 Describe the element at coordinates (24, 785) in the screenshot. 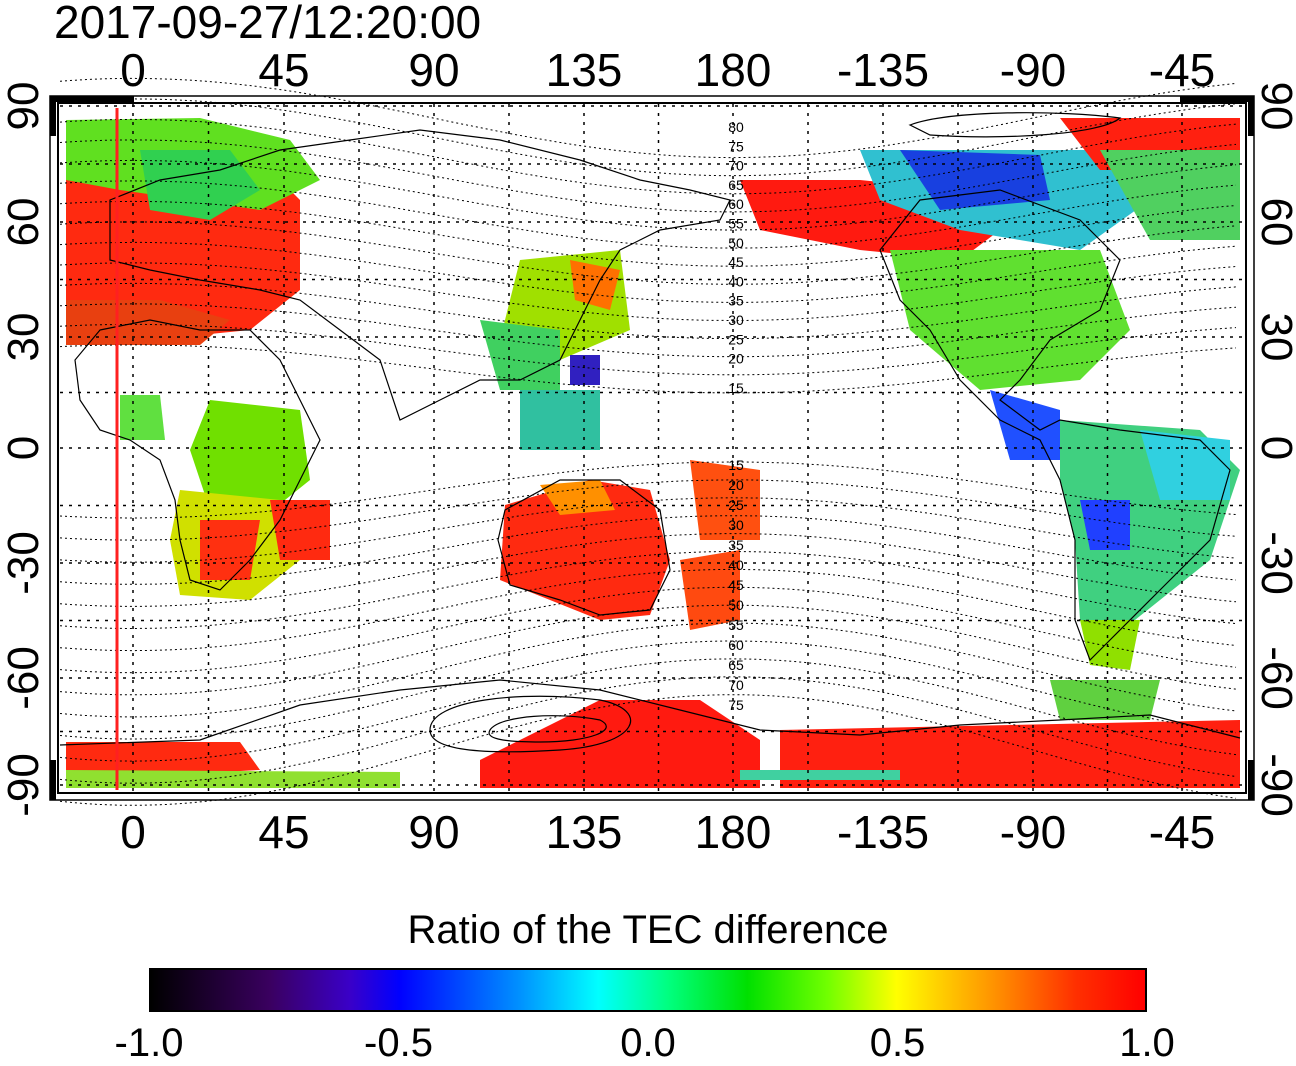

I see `lat-tick-left: -90` at that location.